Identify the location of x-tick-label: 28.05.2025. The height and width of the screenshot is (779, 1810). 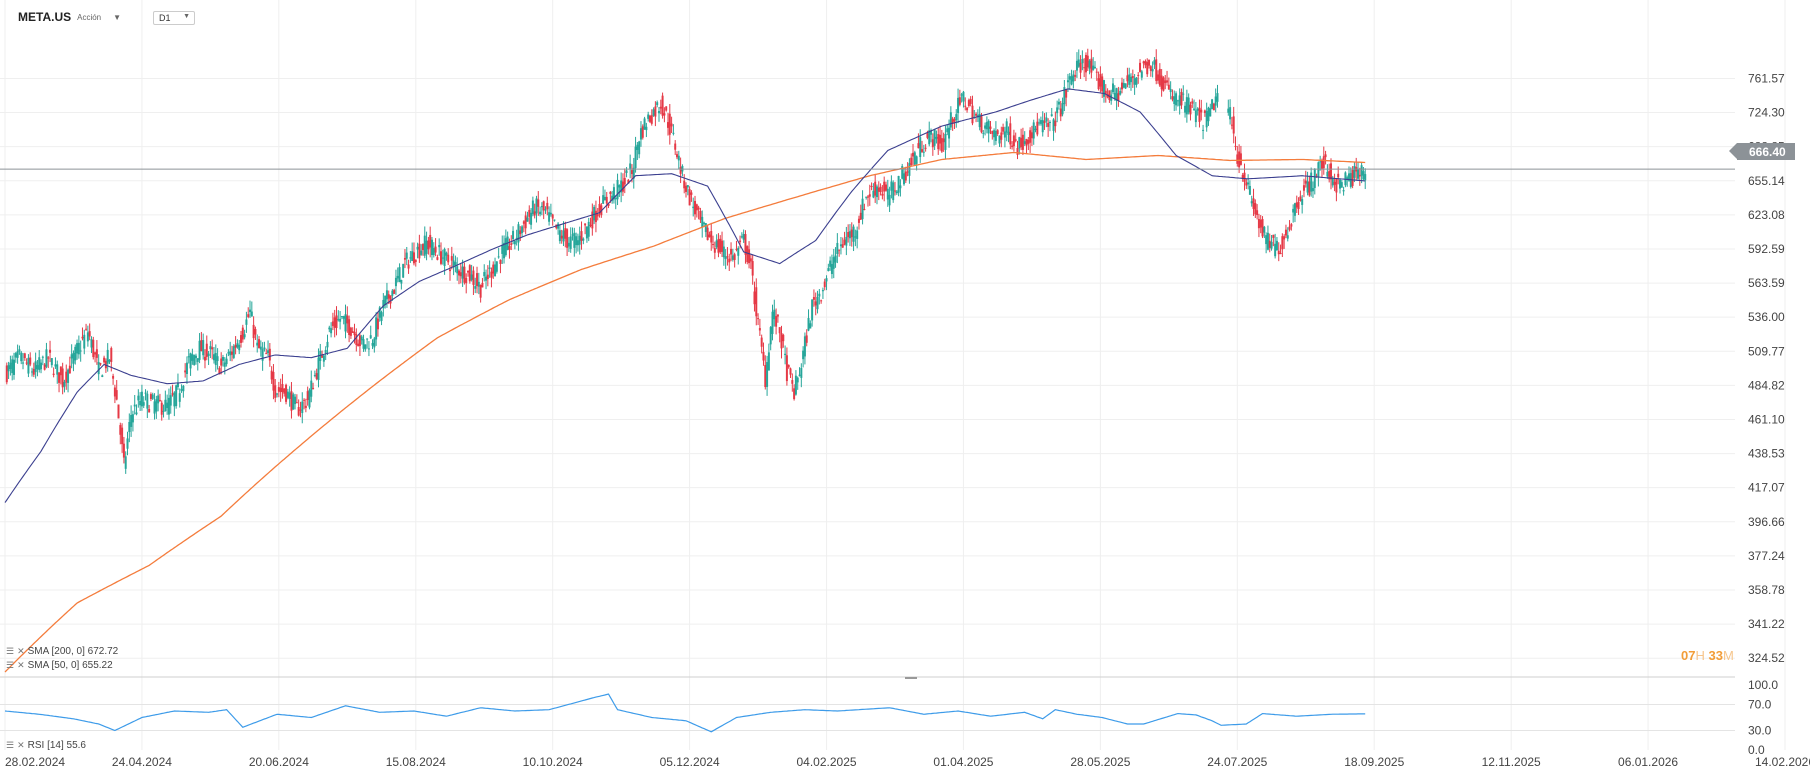
(1100, 762).